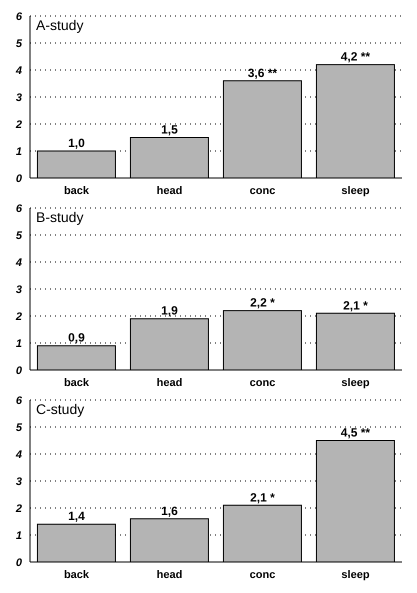 The height and width of the screenshot is (593, 417). I want to click on data-label: 1,4, so click(77, 516).